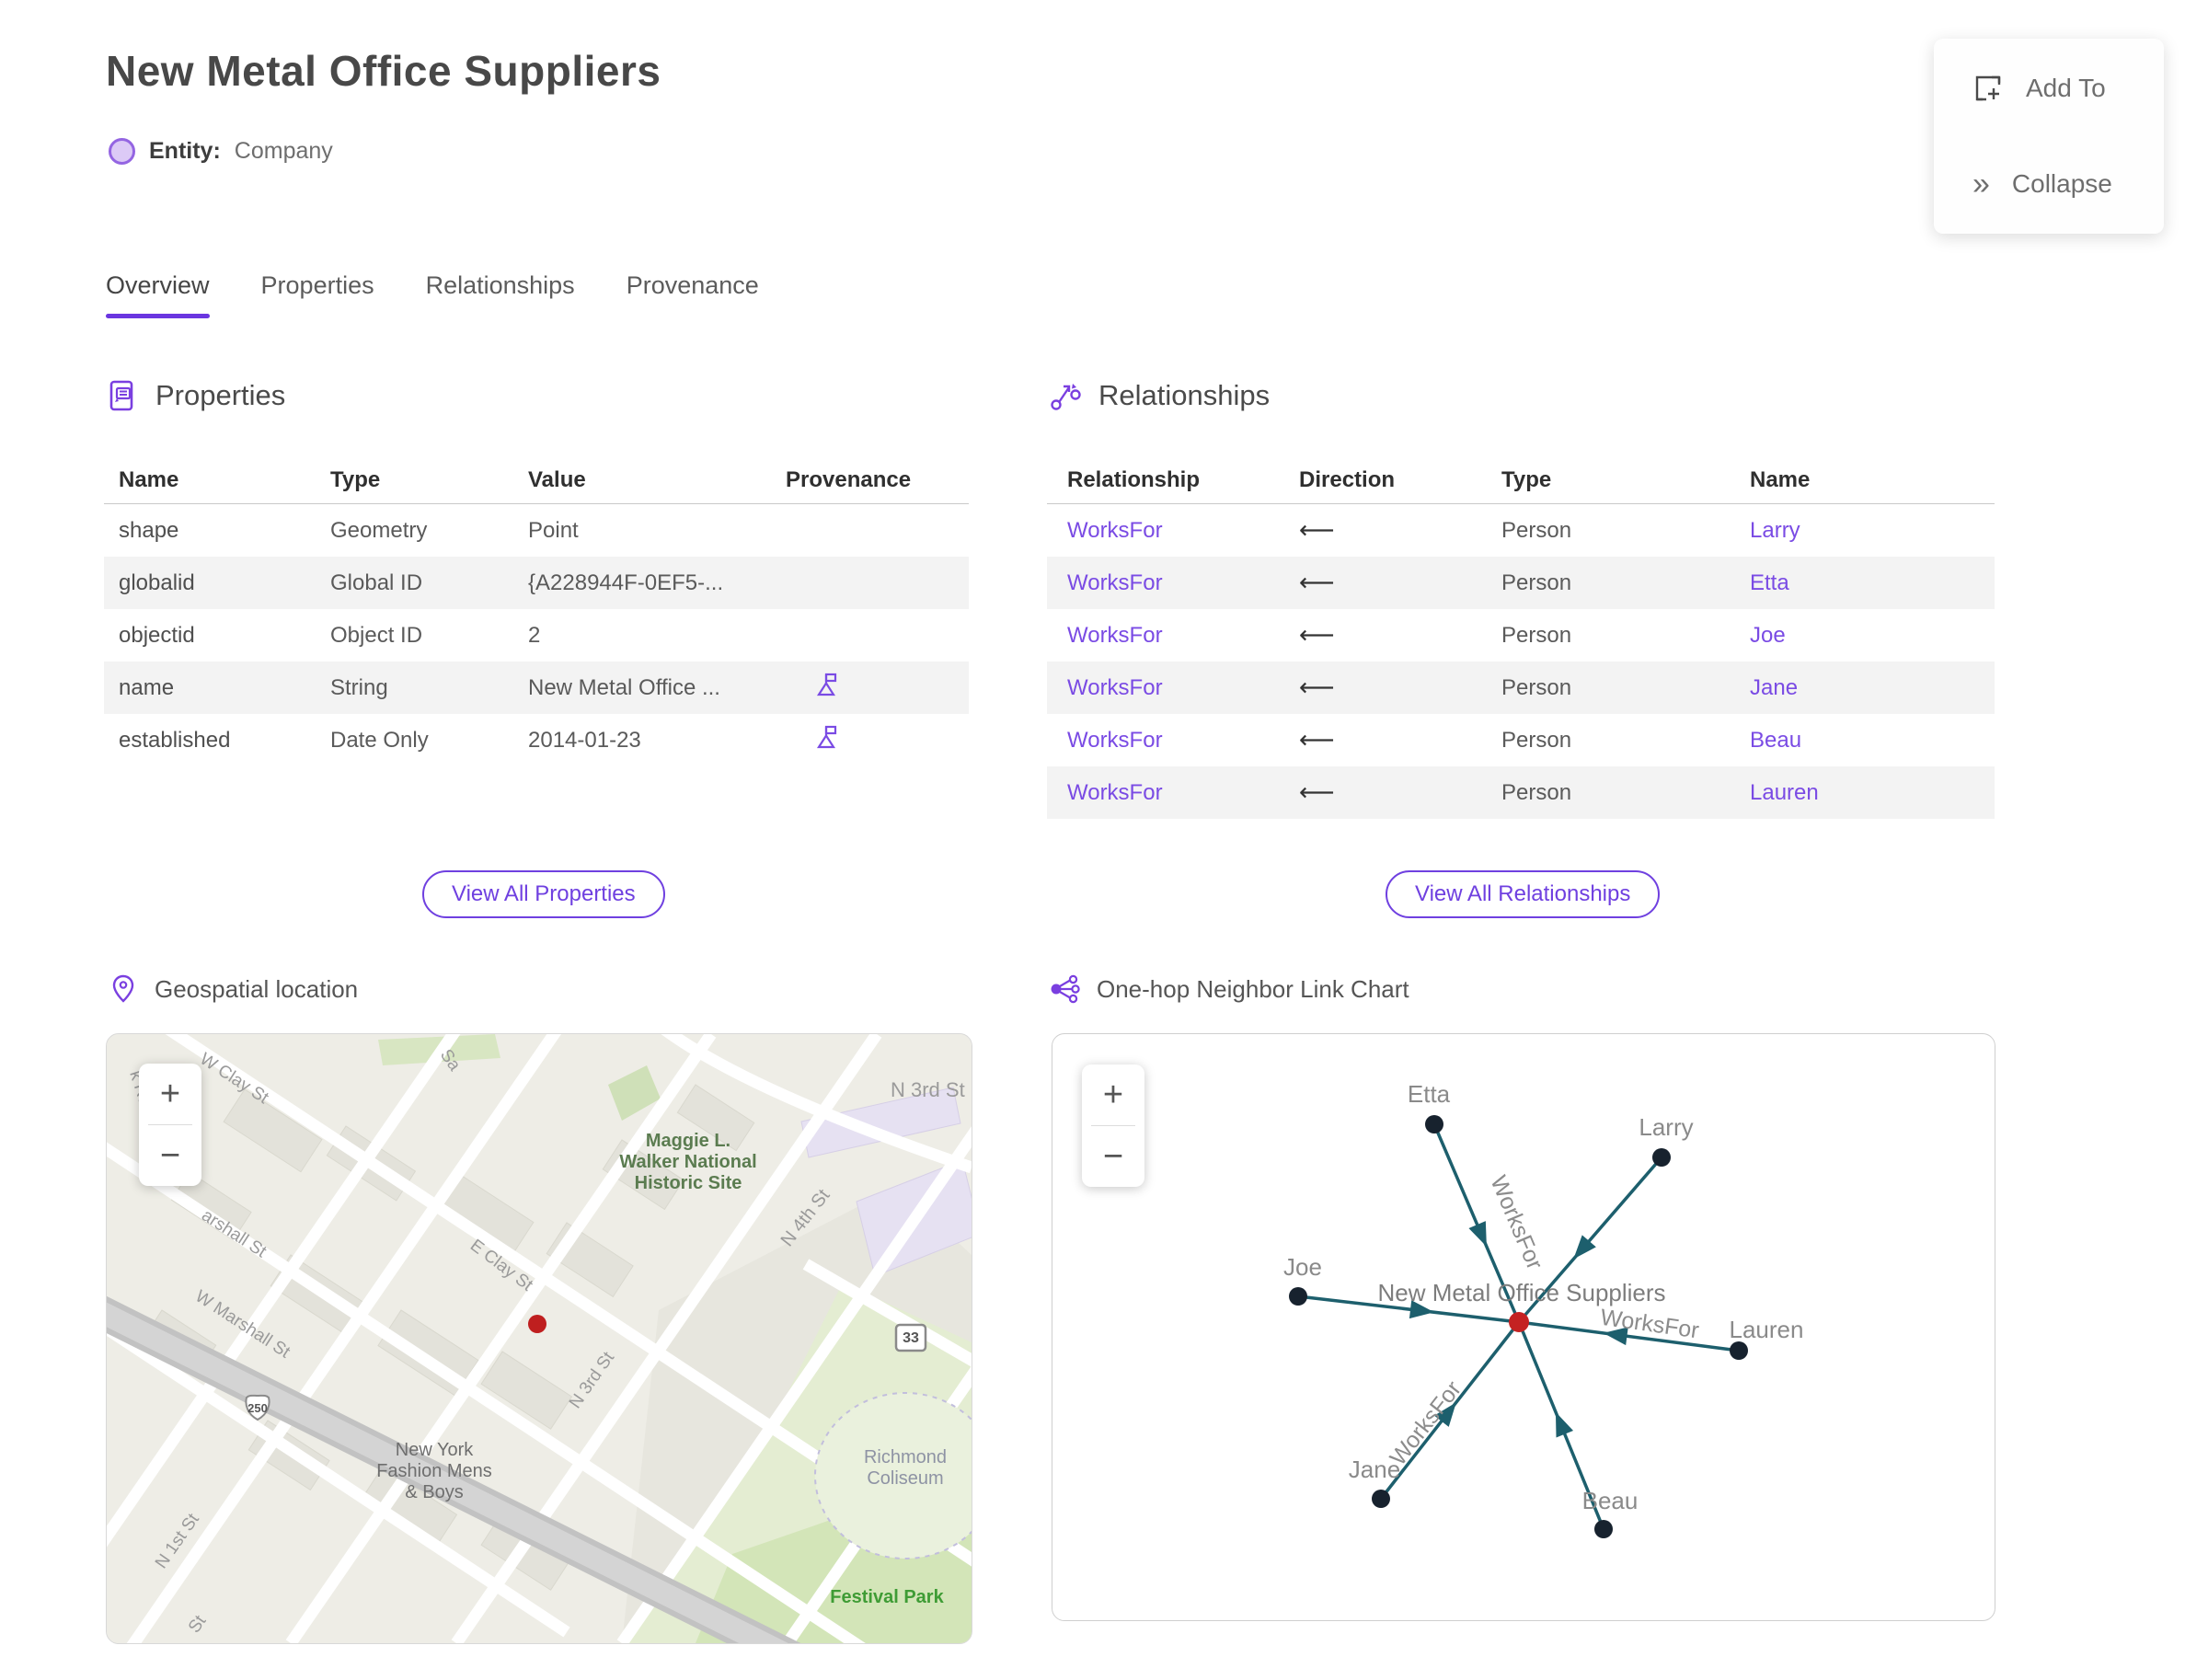 This screenshot has width=2208, height=1680. What do you see at coordinates (1739, 1350) in the screenshot?
I see `chart-node-lauren` at bounding box center [1739, 1350].